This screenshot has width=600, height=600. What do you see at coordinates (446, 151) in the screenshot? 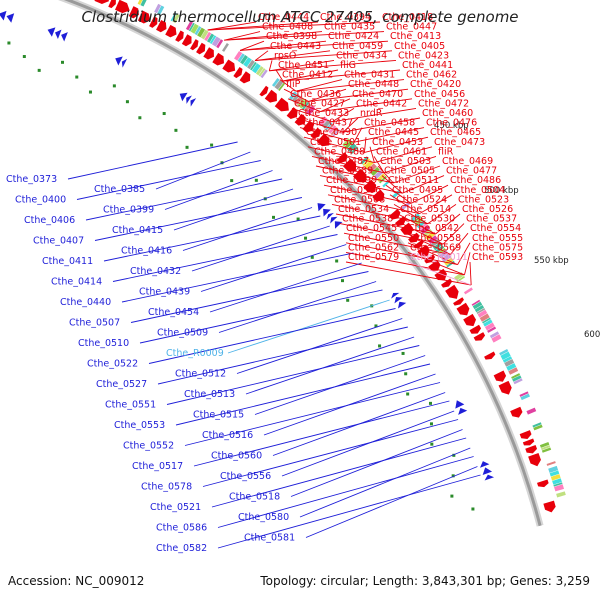
I see `gene-label: fliR` at bounding box center [446, 151].